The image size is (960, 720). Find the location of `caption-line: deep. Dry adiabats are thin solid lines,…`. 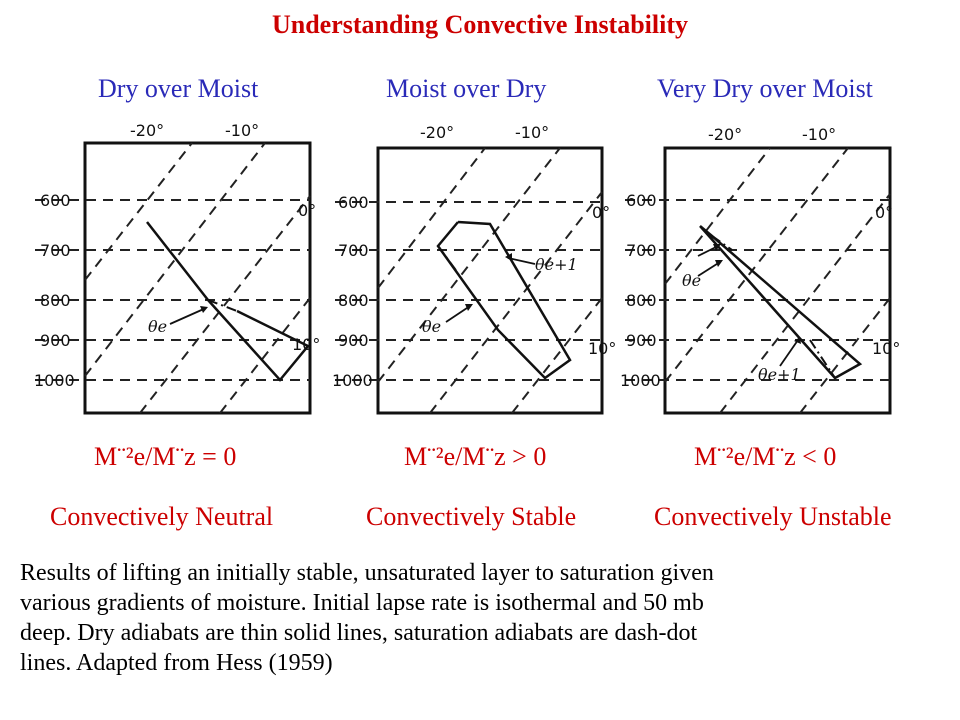

caption-line: deep. Dry adiabats are thin solid lines,… is located at coordinates (359, 633).